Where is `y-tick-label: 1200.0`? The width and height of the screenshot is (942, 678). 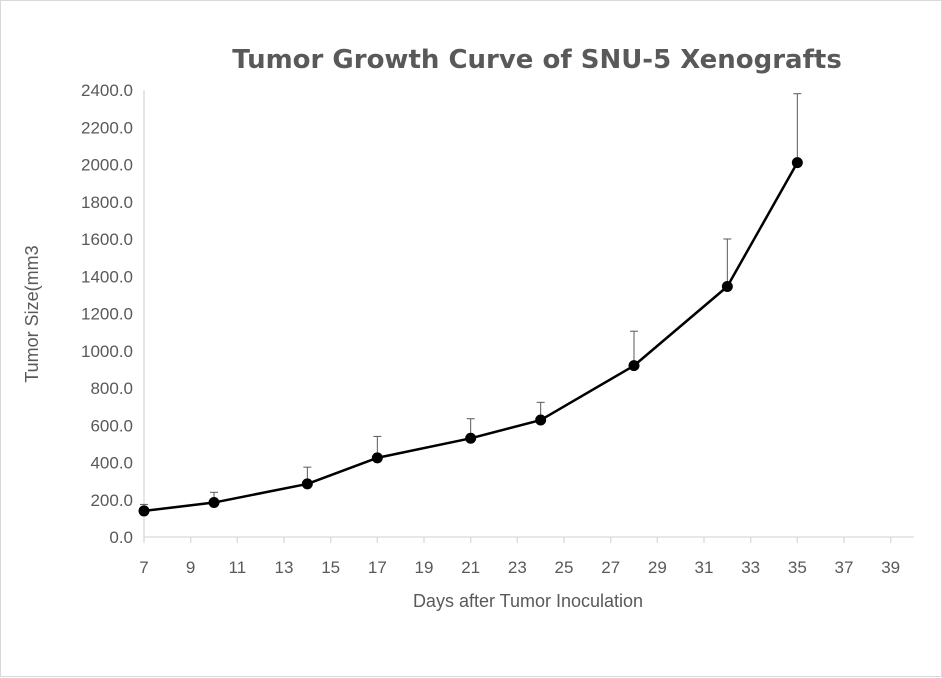
y-tick-label: 1200.0 is located at coordinates (107, 314).